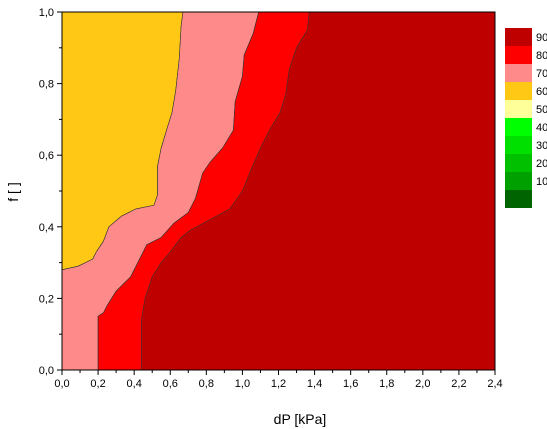 The width and height of the screenshot is (547, 429). What do you see at coordinates (422, 384) in the screenshot?
I see `x-tick-label: 2,0` at bounding box center [422, 384].